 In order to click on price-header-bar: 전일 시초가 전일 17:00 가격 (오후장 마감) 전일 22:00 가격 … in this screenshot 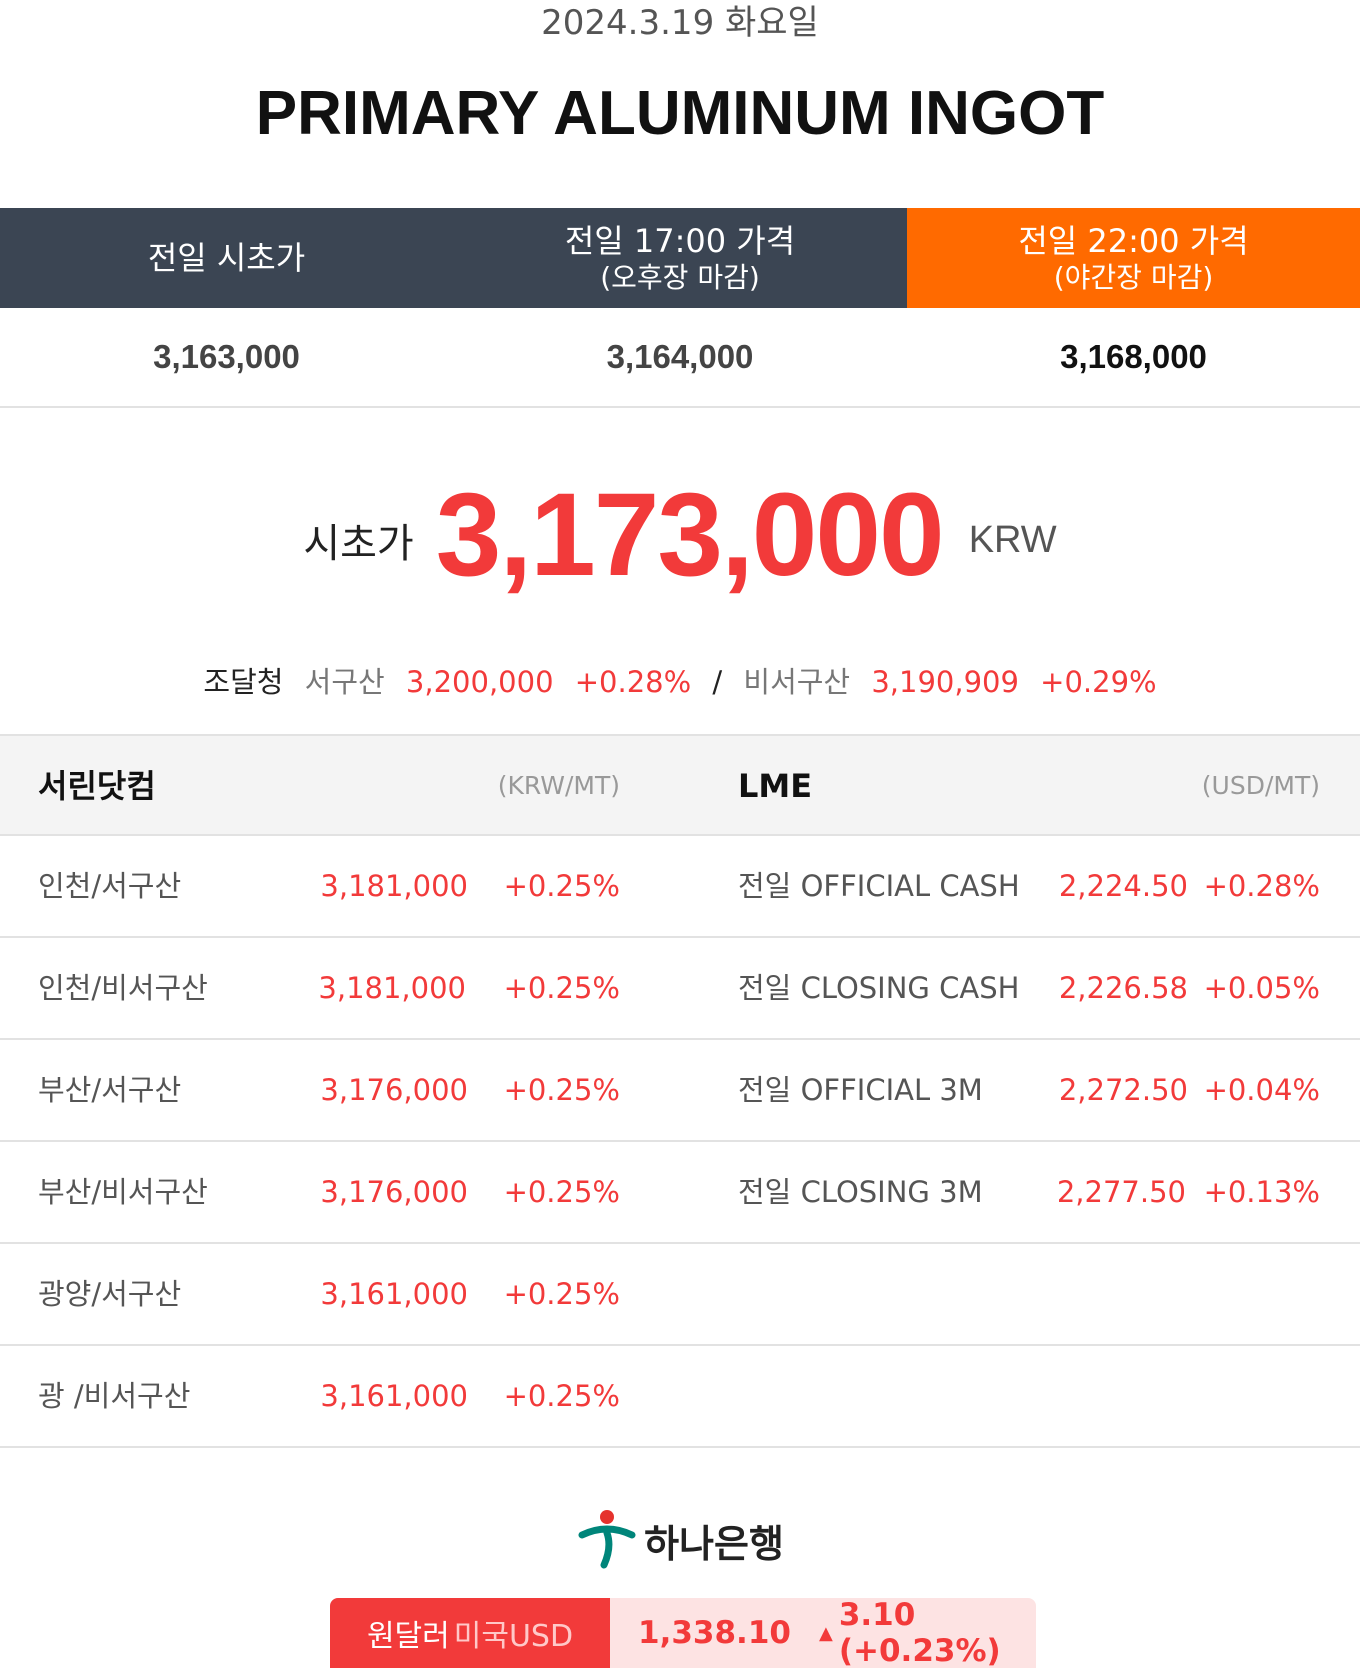, I will do `click(680, 258)`.